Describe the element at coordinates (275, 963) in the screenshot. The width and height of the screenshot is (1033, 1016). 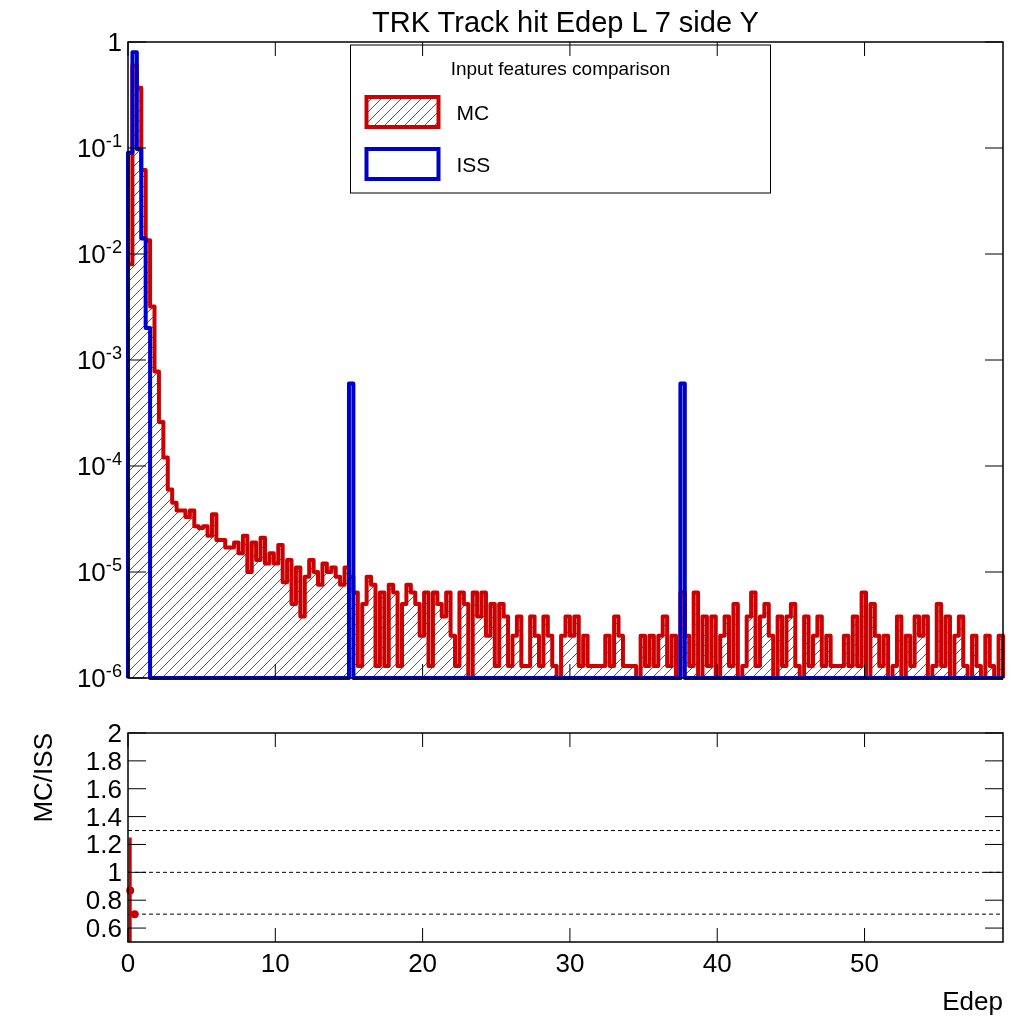
I see `x-tick-label: 10` at that location.